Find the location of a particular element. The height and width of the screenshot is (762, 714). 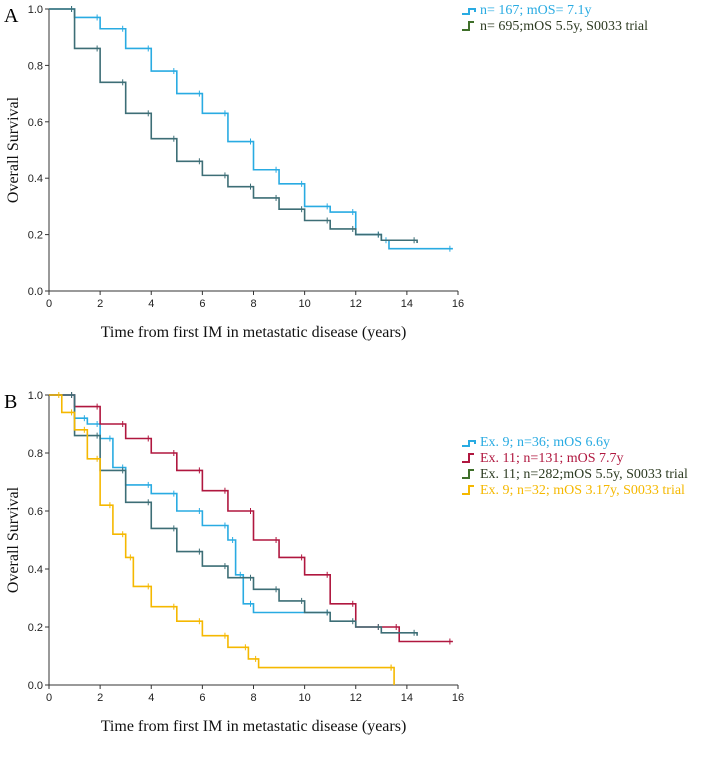

legend-label: Ex. 11; n=282;mOS 5.5y, S0033 trial is located at coordinates (584, 474).